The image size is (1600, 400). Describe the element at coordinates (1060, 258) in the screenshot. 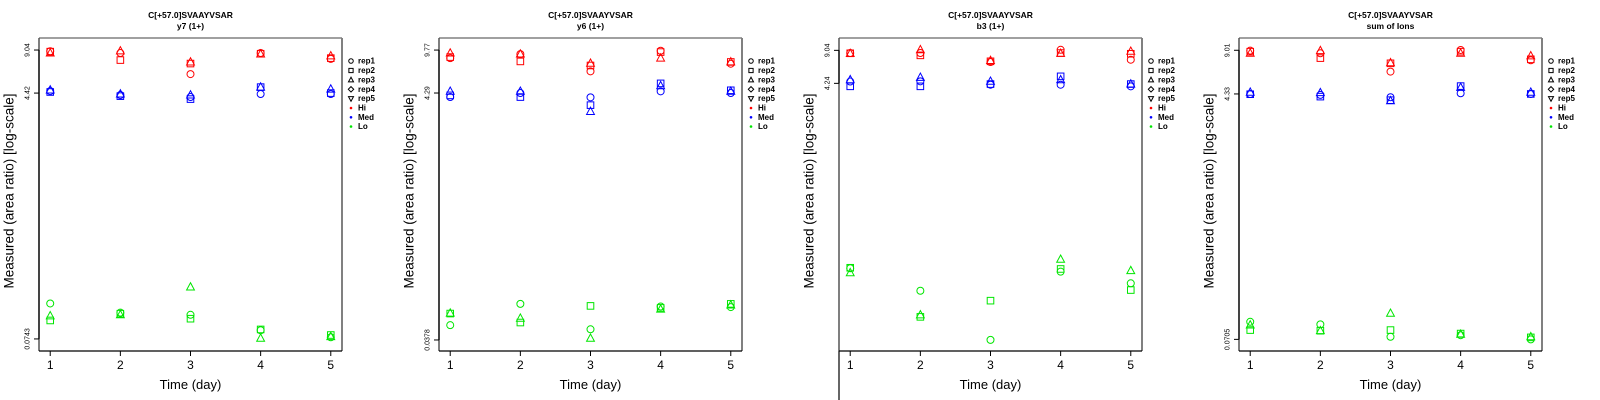

I see `point-lo-rep3-day4` at that location.